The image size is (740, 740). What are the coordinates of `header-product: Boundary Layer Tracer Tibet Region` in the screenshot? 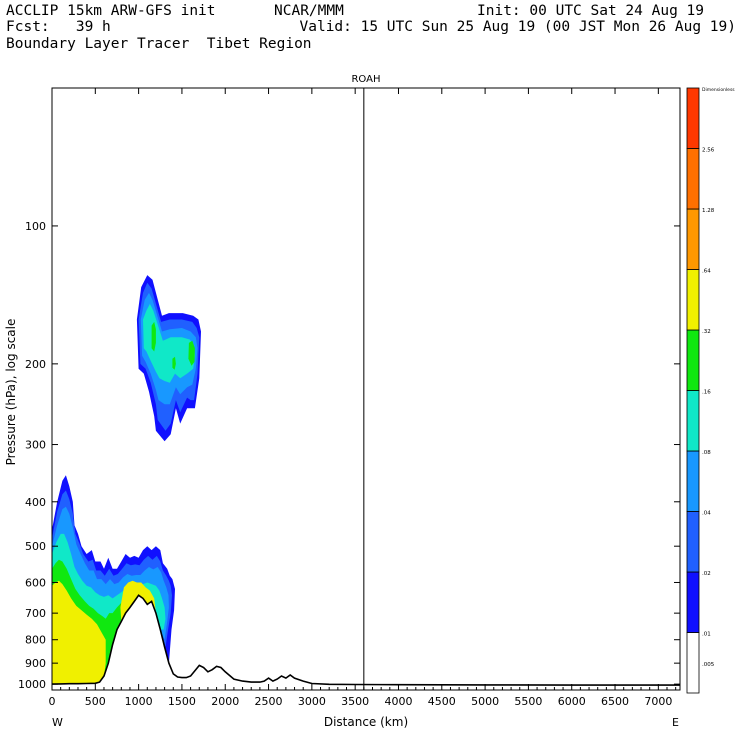 It's located at (159, 44).